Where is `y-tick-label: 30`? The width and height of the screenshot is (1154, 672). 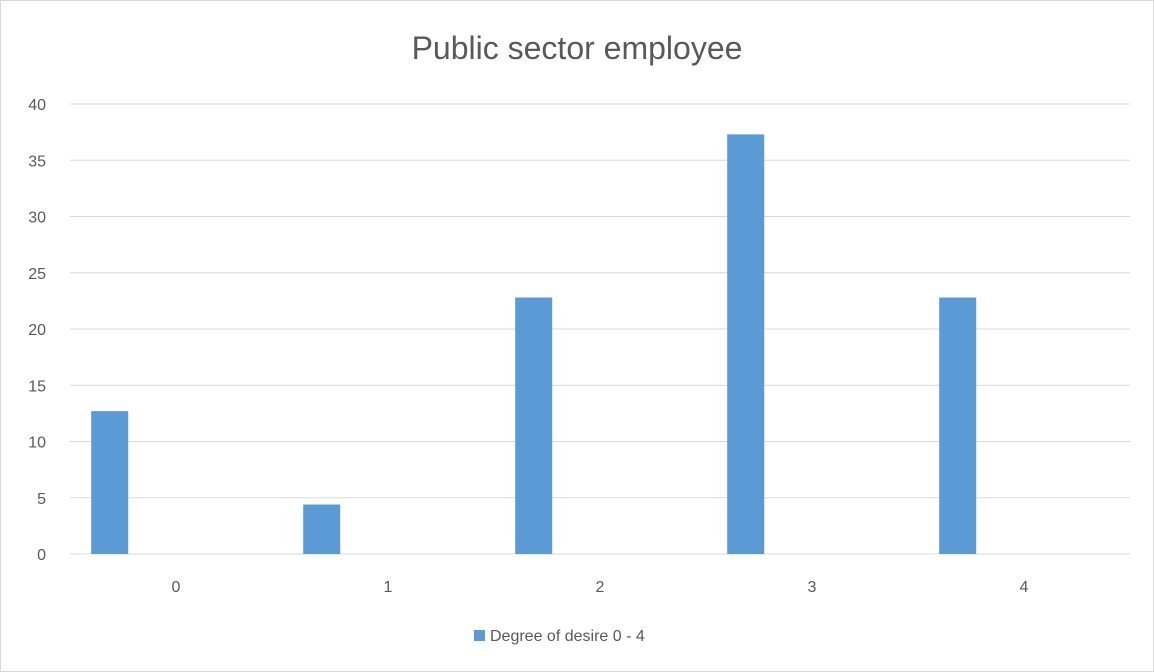
y-tick-label: 30 is located at coordinates (37, 218).